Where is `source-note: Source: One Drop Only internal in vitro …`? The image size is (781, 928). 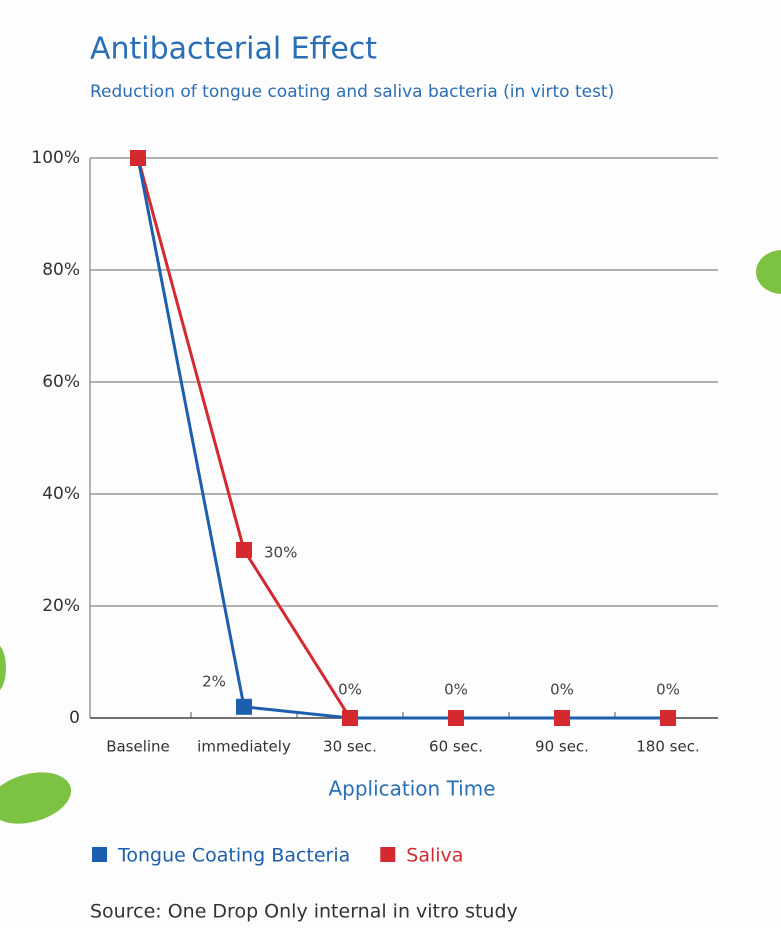 source-note: Source: One Drop Only internal in vitro … is located at coordinates (304, 912).